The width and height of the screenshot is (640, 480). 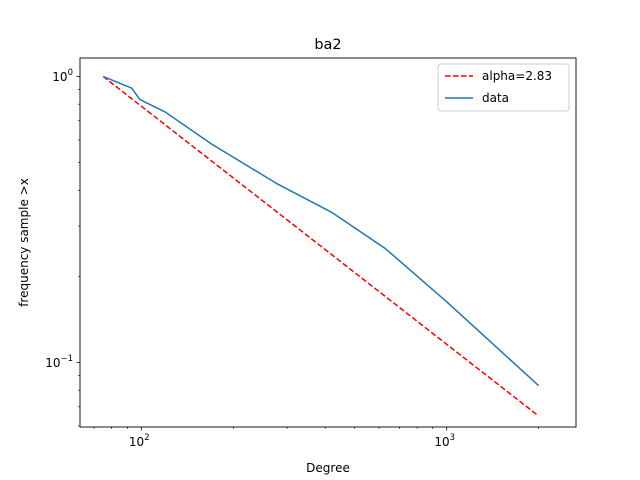 I want to click on x-axis-label: Degree, so click(x=328, y=468).